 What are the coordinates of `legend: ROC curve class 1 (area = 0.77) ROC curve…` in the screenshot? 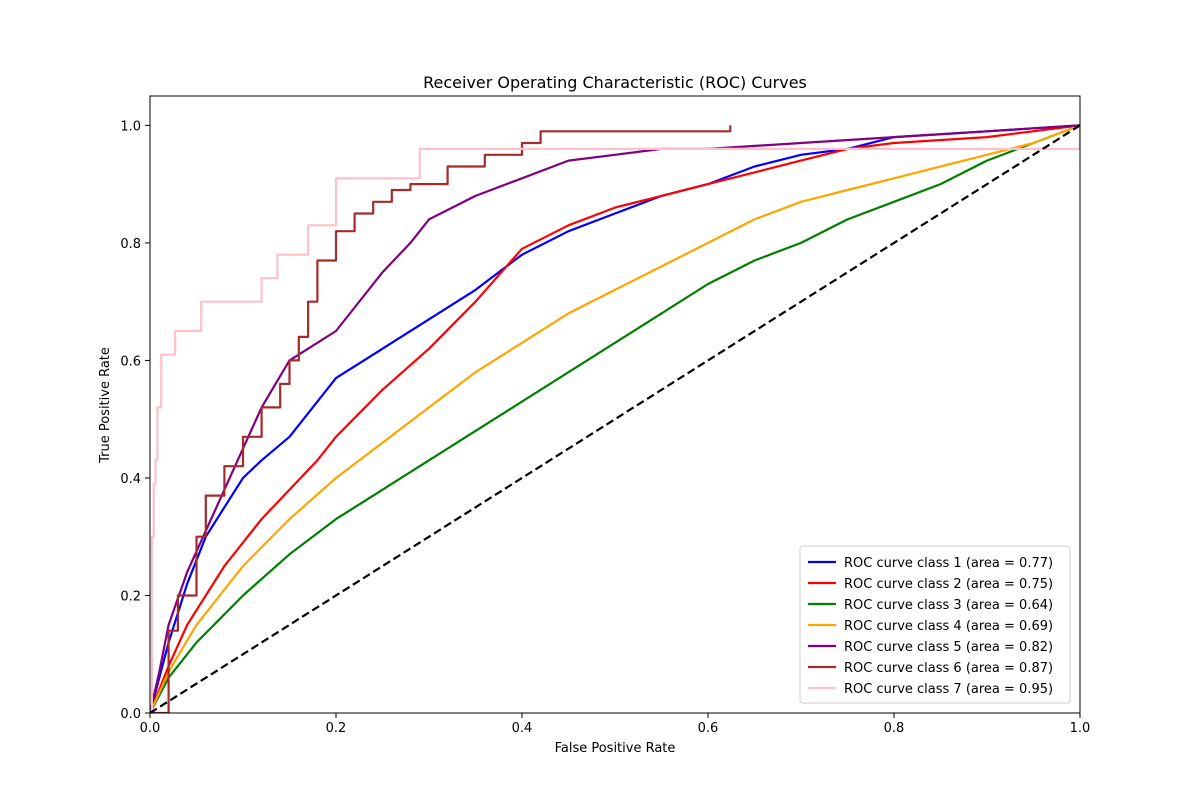 It's located at (935, 624).